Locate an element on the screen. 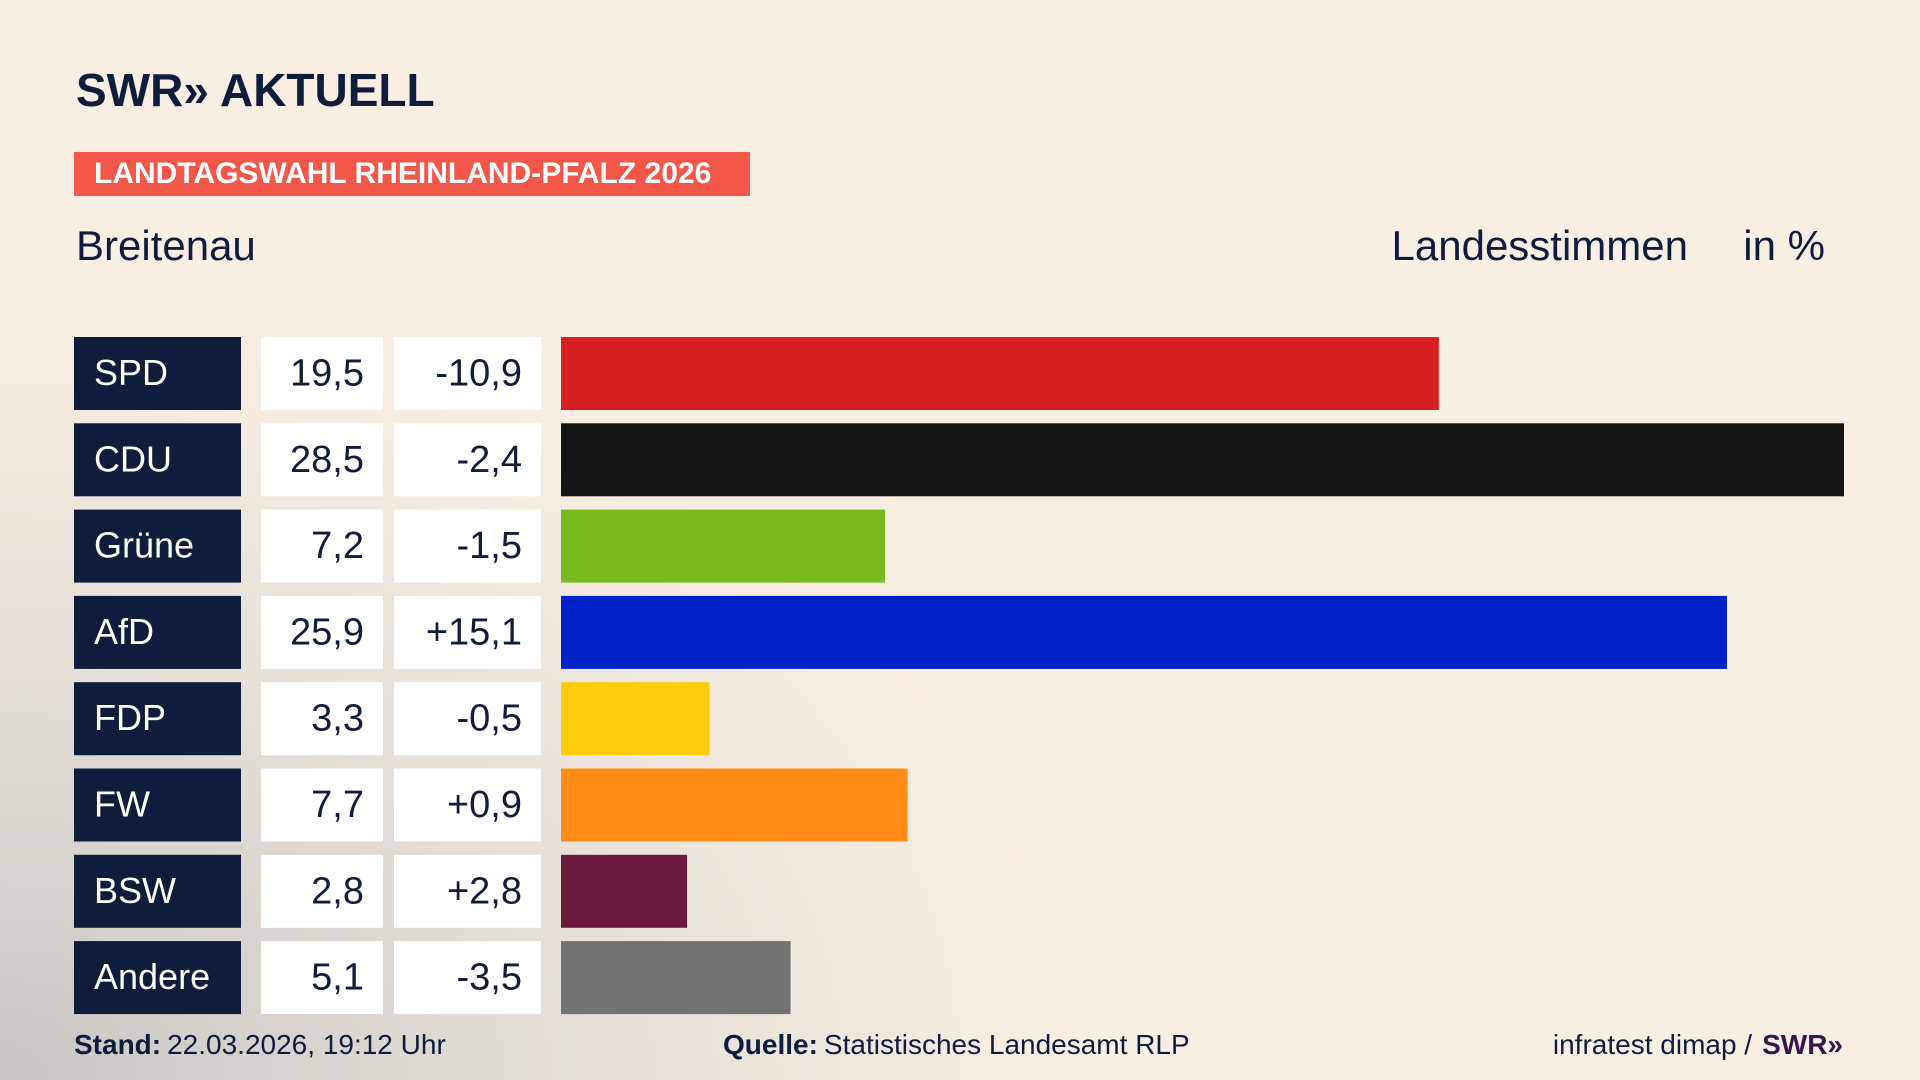 This screenshot has width=1920, height=1080. party-label: FW is located at coordinates (122, 804).